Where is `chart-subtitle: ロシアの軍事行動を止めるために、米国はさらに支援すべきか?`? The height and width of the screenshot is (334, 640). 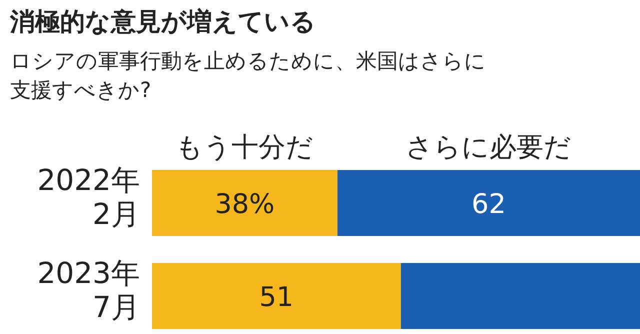 chart-subtitle: ロシアの軍事行動を止めるために、米国はさらに支援すべきか? is located at coordinates (248, 75).